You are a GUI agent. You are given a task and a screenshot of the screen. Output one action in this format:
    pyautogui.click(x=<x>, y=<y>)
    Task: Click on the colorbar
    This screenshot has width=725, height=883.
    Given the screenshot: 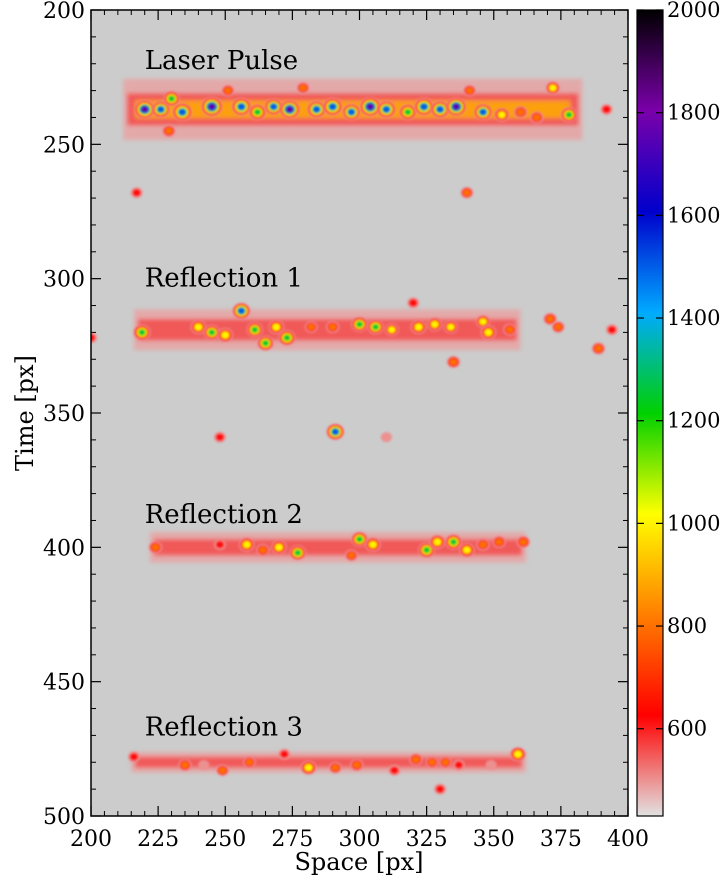 What is the action you would take?
    pyautogui.click(x=650, y=413)
    